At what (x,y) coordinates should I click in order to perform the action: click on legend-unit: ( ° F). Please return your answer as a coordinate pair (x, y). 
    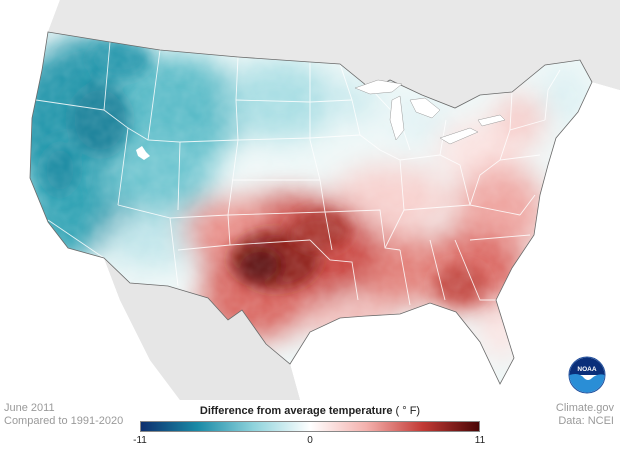
    Looking at the image, I should click on (408, 411).